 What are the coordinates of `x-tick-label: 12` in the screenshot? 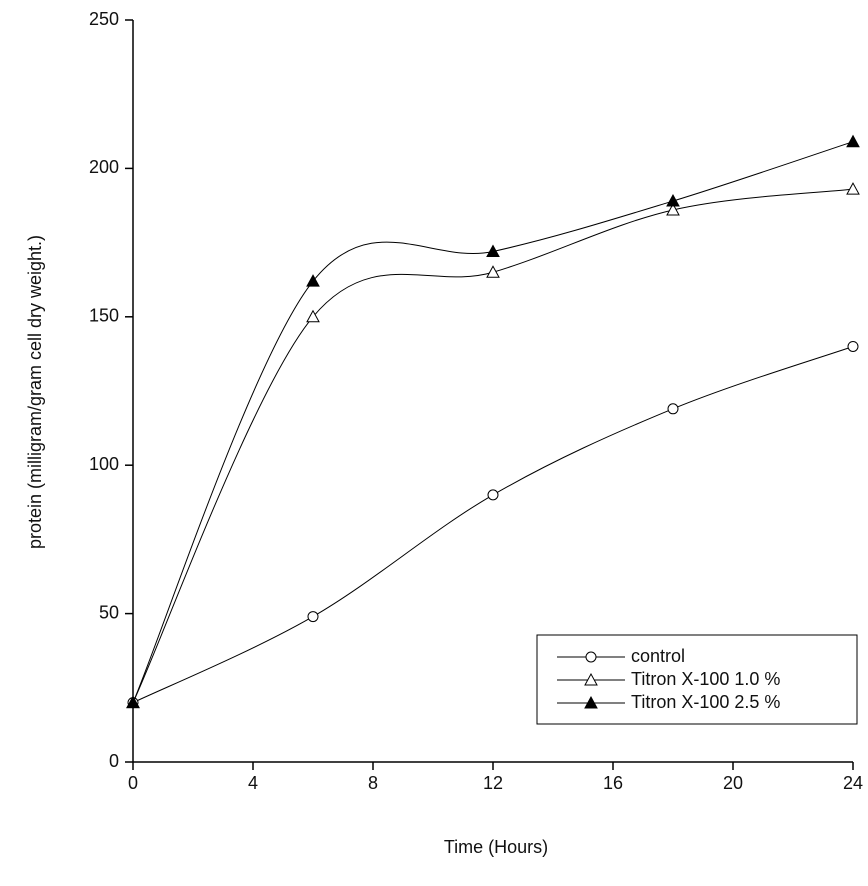 It's located at (493, 783).